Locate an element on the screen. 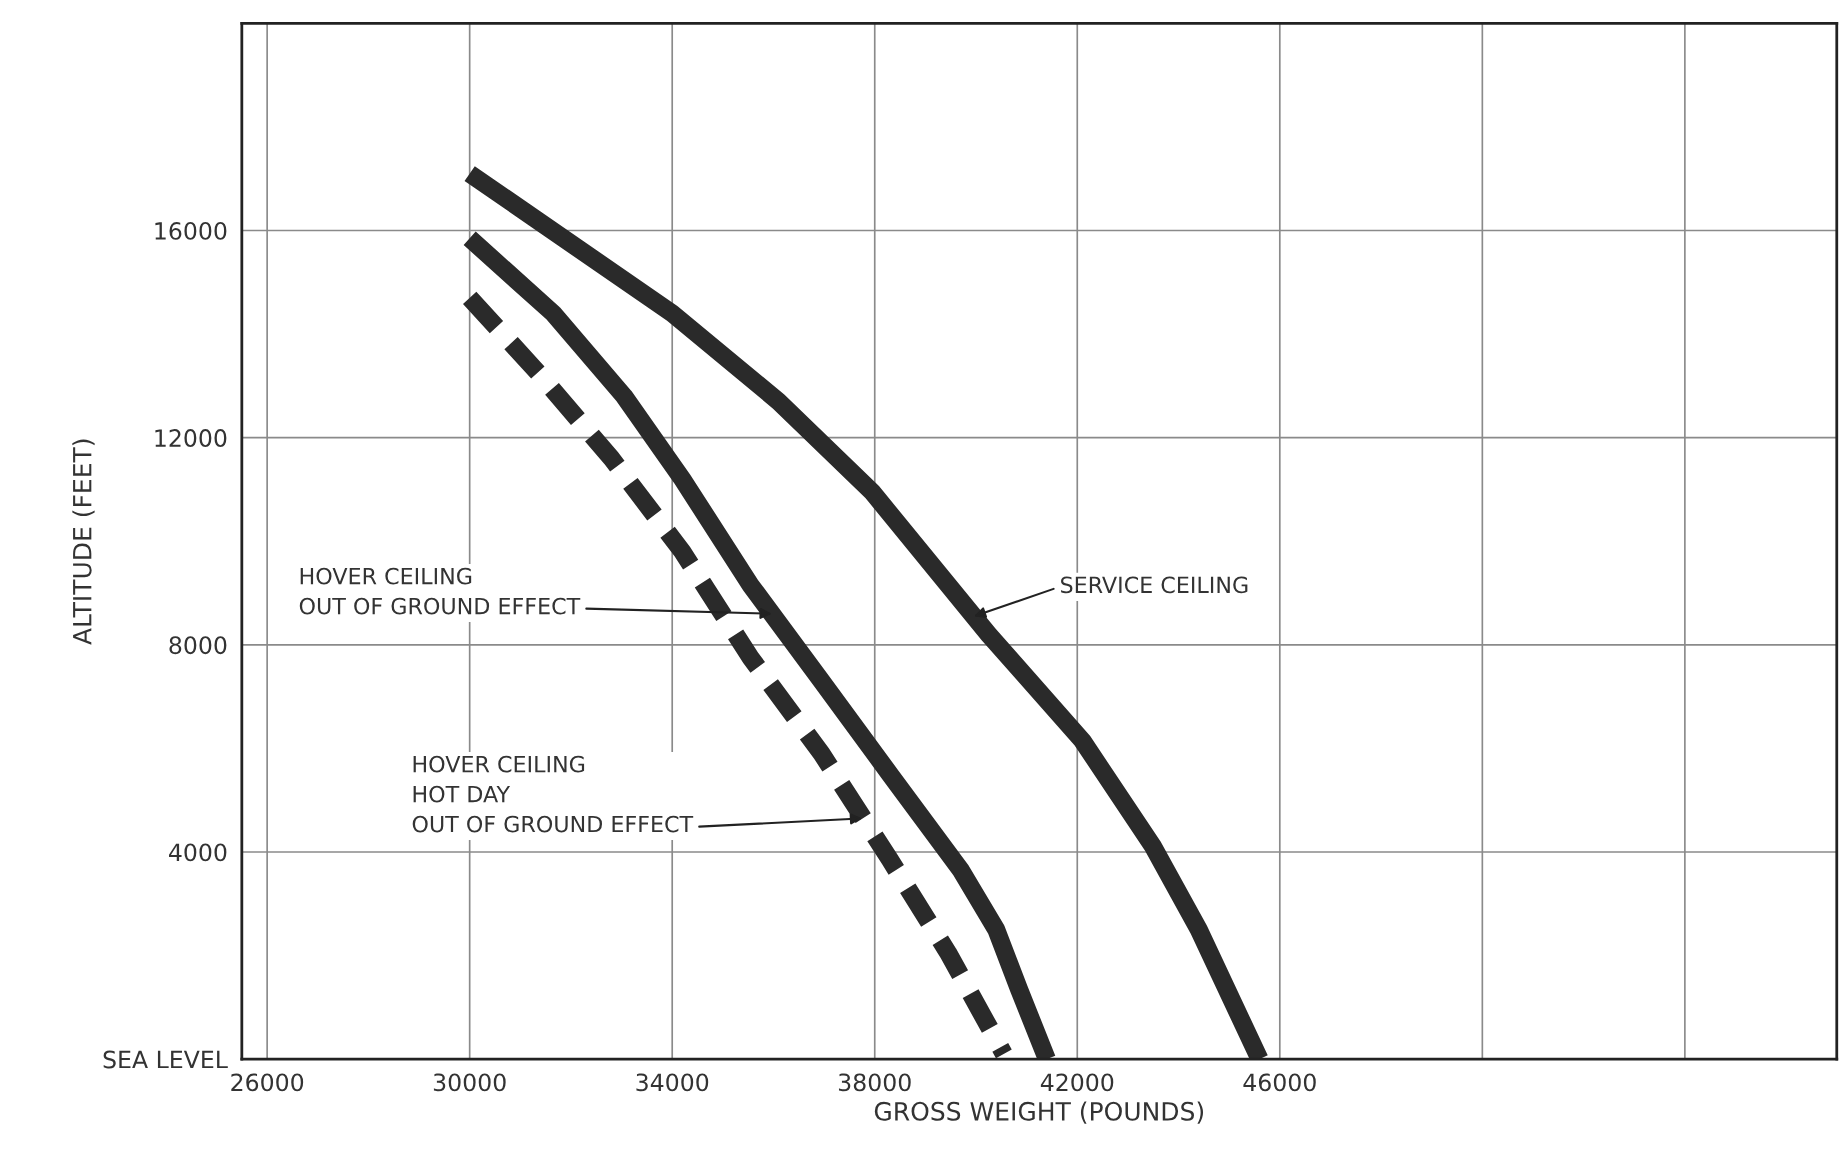  x-axis-title: GROSS WEIGHT (POUNDS) is located at coordinates (1039, 1112).